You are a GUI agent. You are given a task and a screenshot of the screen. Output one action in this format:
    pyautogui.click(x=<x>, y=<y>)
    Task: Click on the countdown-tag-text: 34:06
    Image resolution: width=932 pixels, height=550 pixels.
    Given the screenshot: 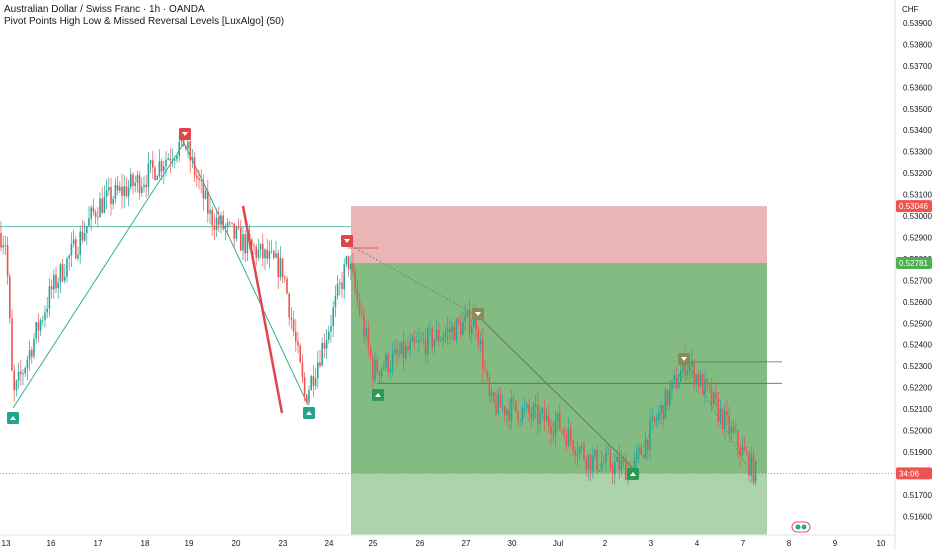 What is the action you would take?
    pyautogui.click(x=909, y=473)
    